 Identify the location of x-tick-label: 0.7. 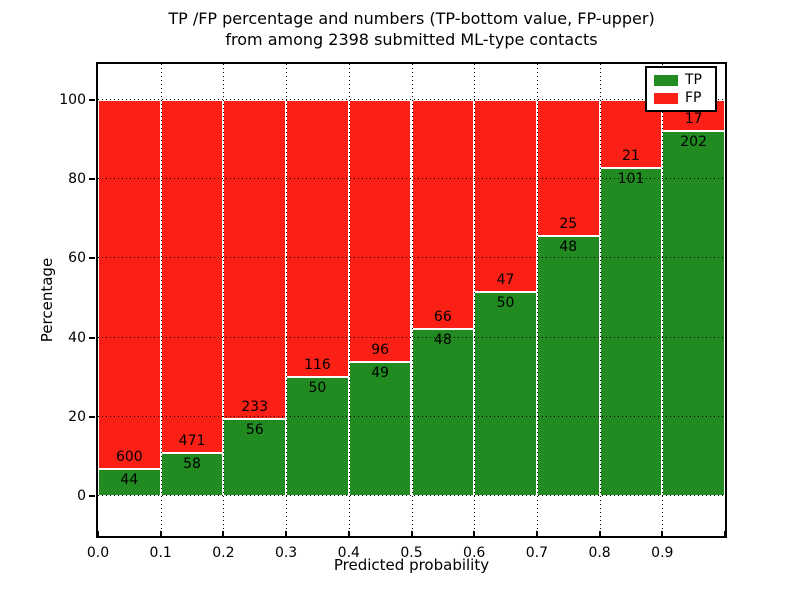
(537, 553).